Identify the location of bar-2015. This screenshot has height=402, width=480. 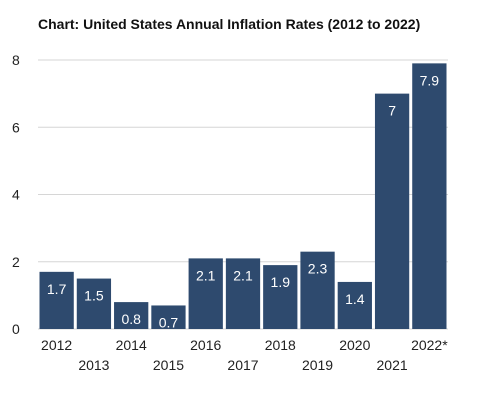
(168, 317).